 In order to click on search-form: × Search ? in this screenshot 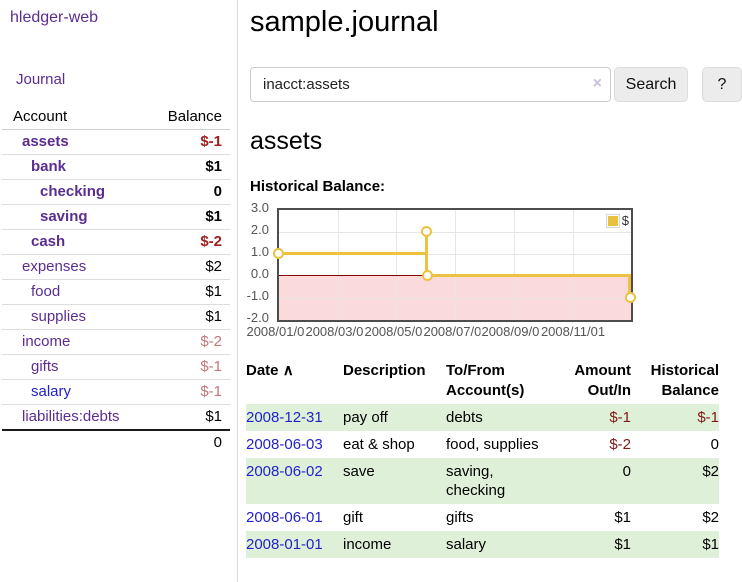, I will do `click(496, 84)`.